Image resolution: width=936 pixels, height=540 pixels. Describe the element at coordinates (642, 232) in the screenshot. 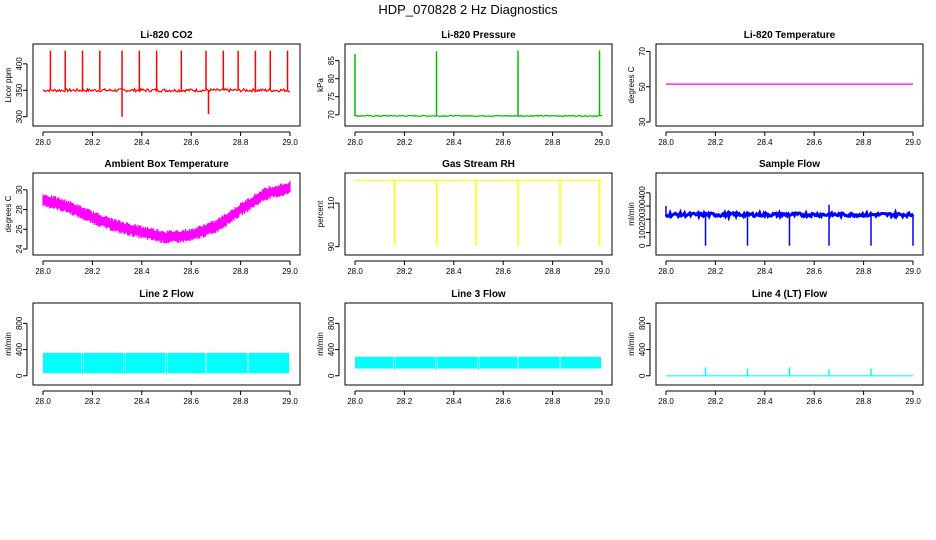

I see `y-tick-label: 100` at that location.